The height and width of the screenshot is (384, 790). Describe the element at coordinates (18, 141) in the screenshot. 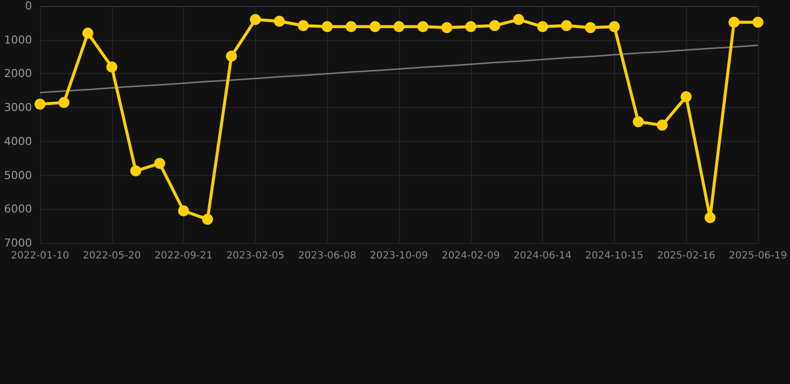

I see `y-tick-label: 4000` at that location.